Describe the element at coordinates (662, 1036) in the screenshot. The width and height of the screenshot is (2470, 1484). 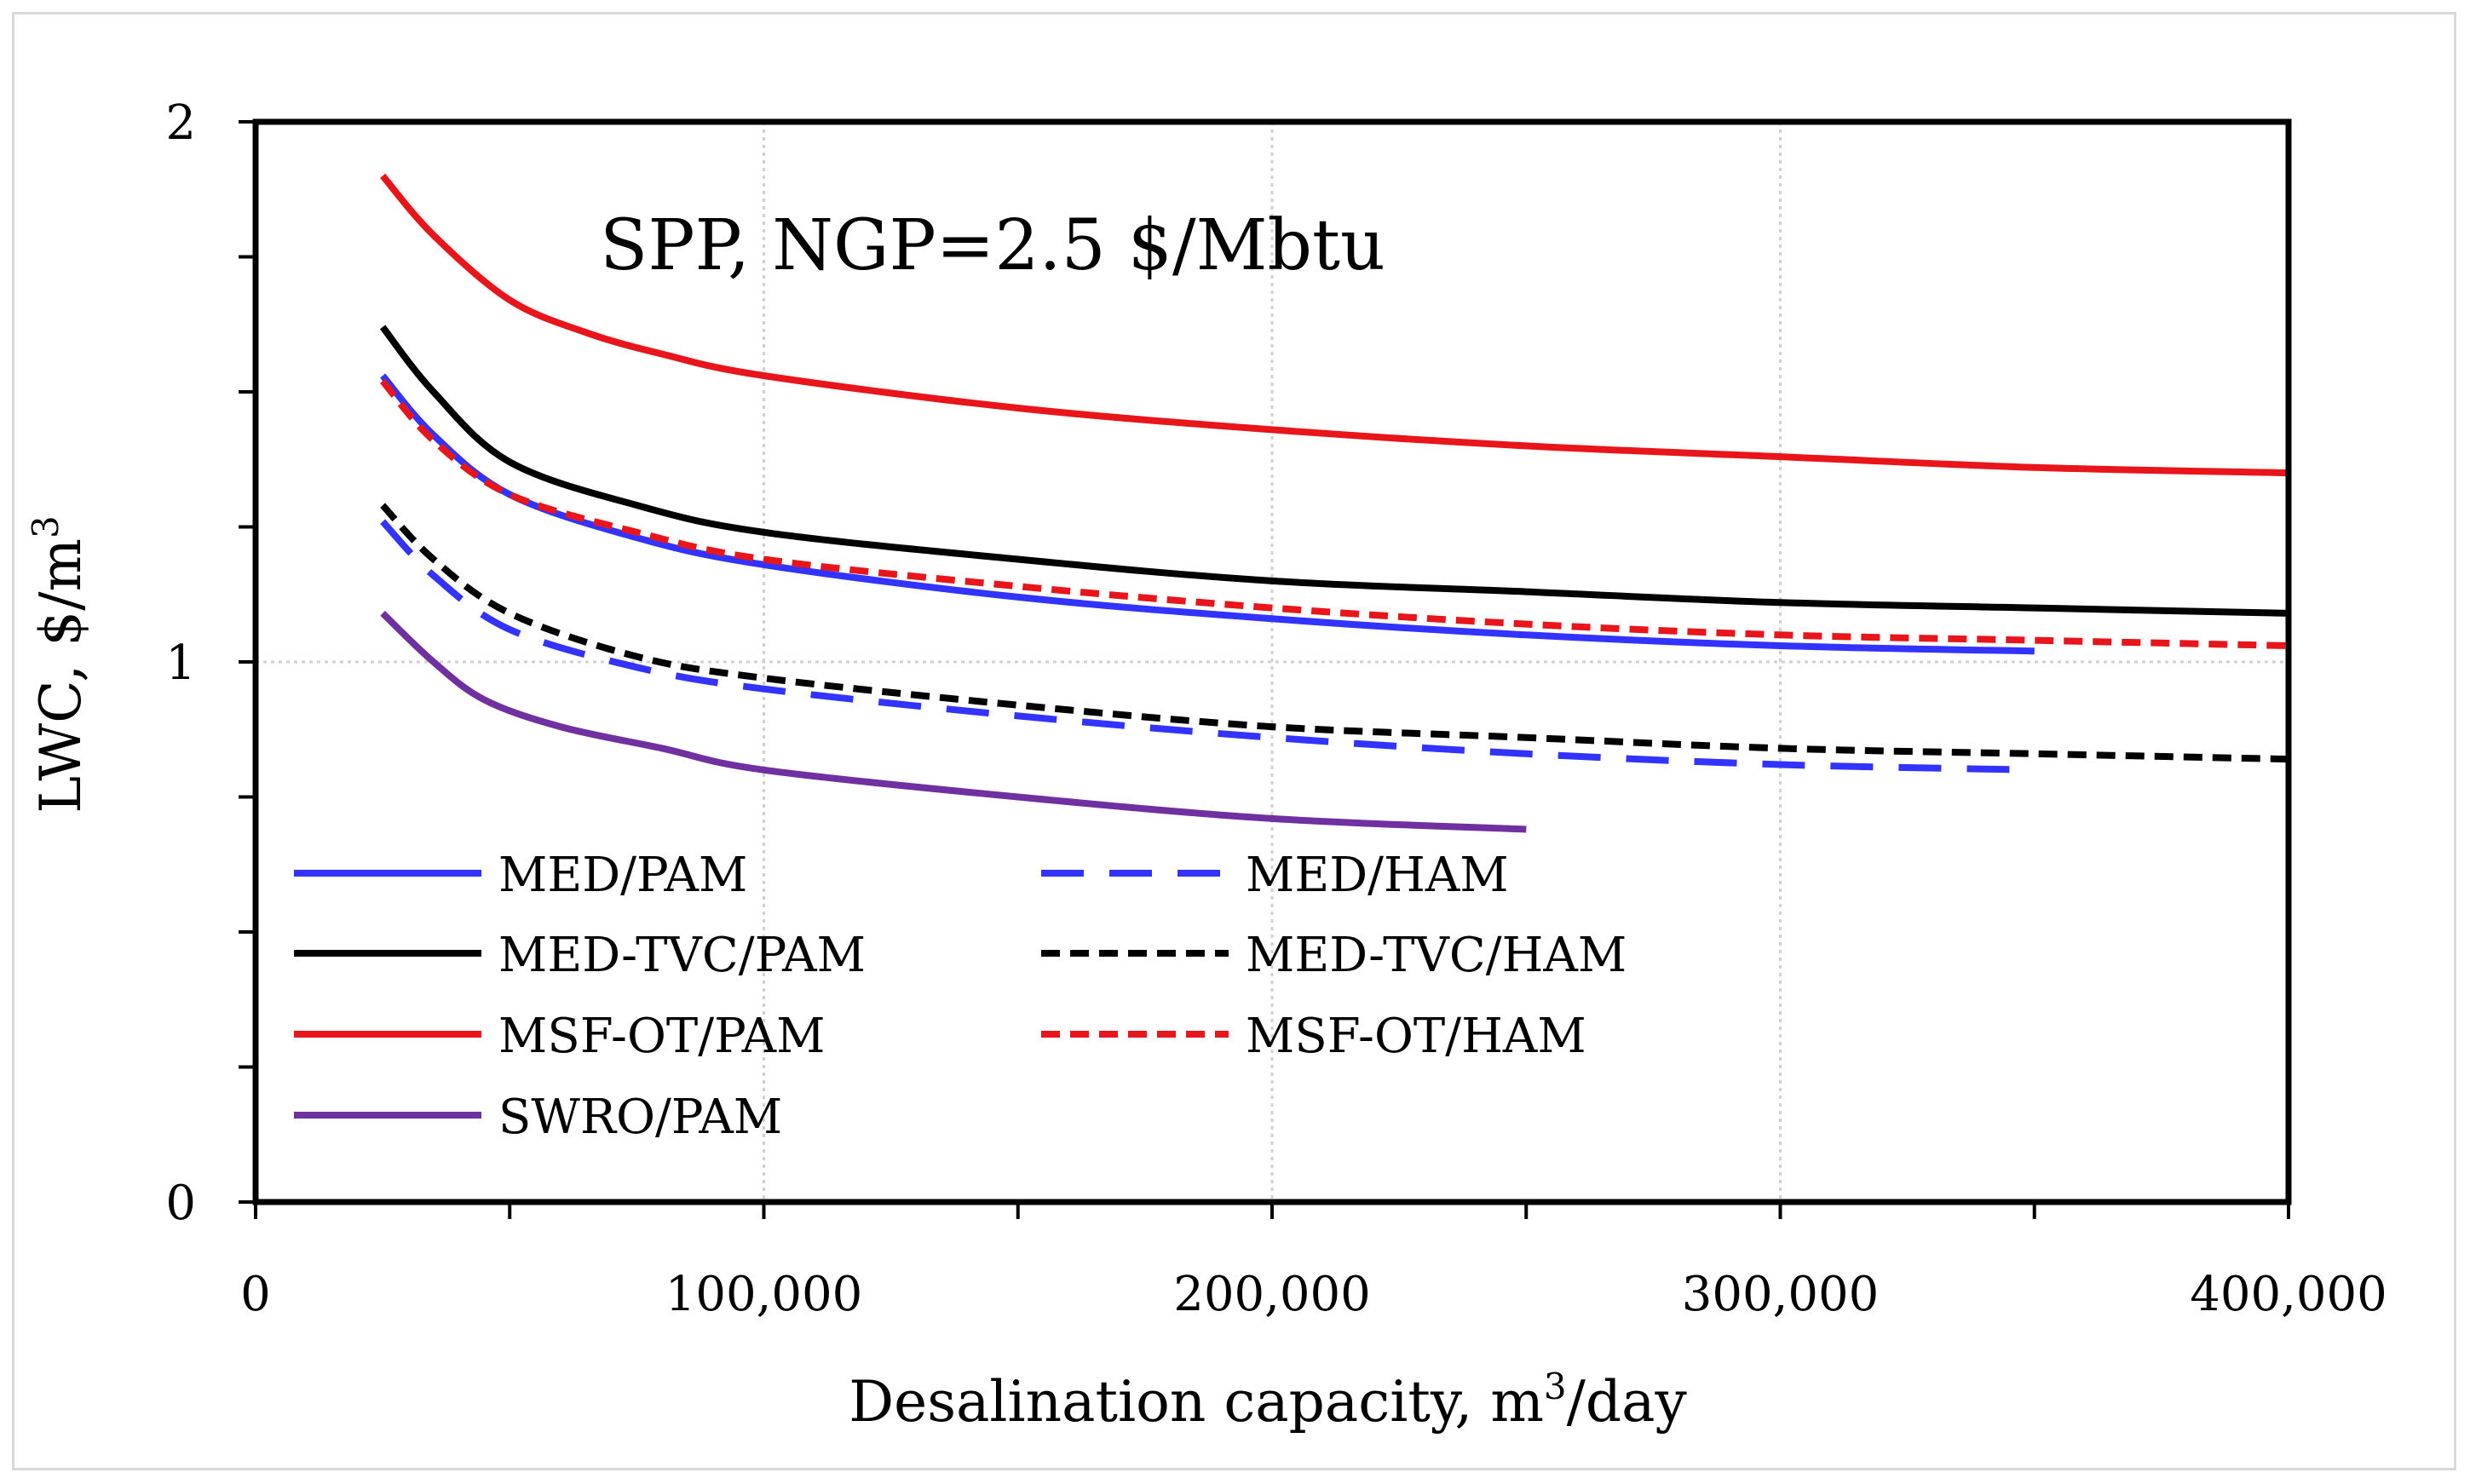
I see `legend-label-msf-ot-pam: MSF-OT/PAM` at that location.